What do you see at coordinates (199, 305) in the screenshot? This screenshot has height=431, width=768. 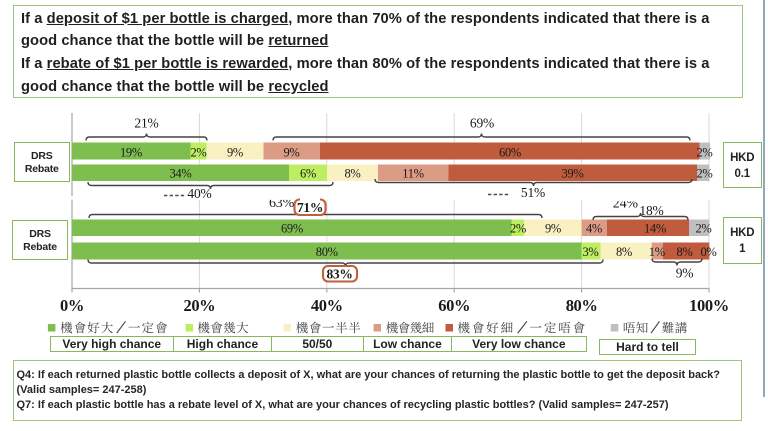 I see `svg-text: 20%` at bounding box center [199, 305].